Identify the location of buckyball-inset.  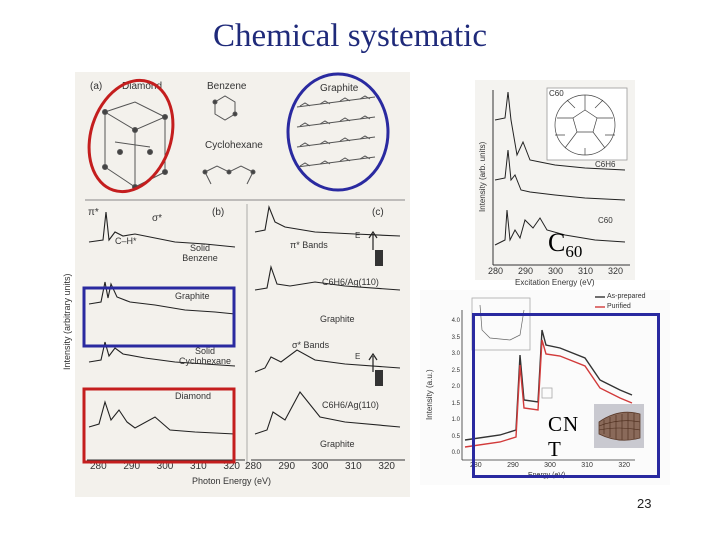
(587, 124).